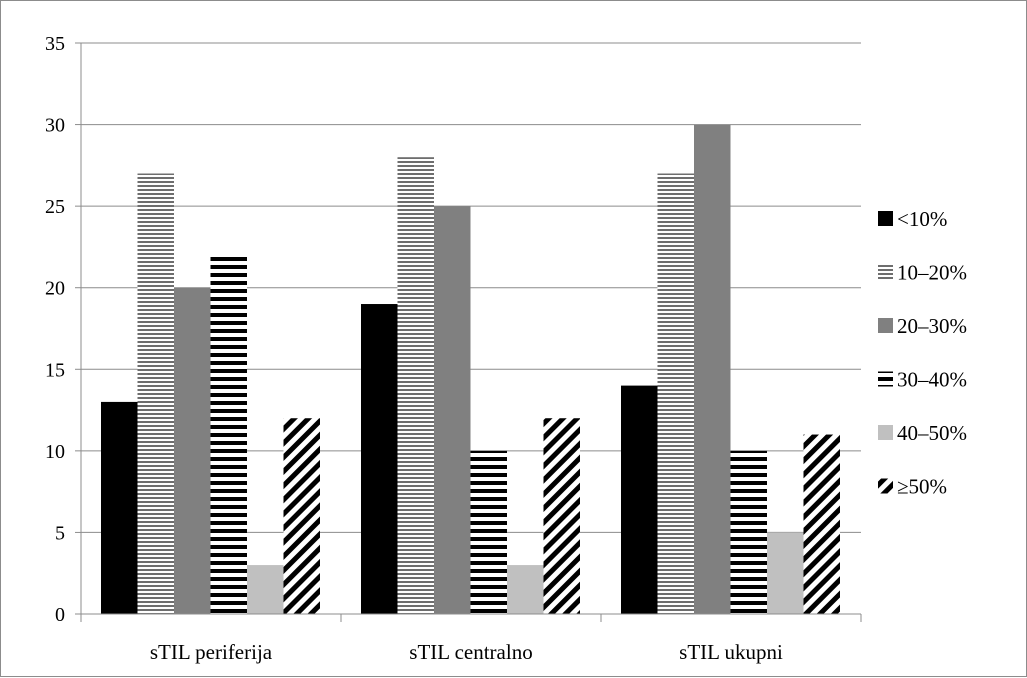 Image resolution: width=1027 pixels, height=678 pixels. What do you see at coordinates (55, 452) in the screenshot?
I see `y-tick-label-10: 10` at bounding box center [55, 452].